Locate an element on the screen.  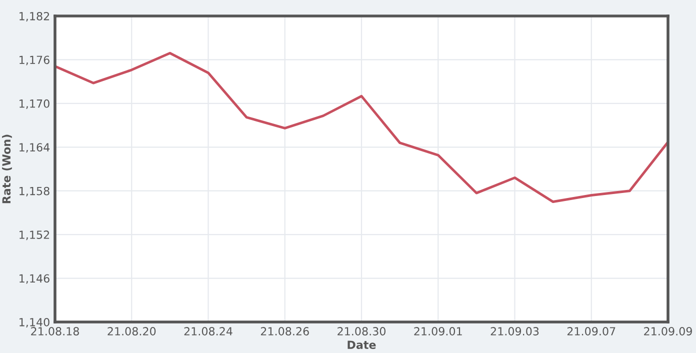
x-tick-label: 21.08.24 is located at coordinates (208, 331).